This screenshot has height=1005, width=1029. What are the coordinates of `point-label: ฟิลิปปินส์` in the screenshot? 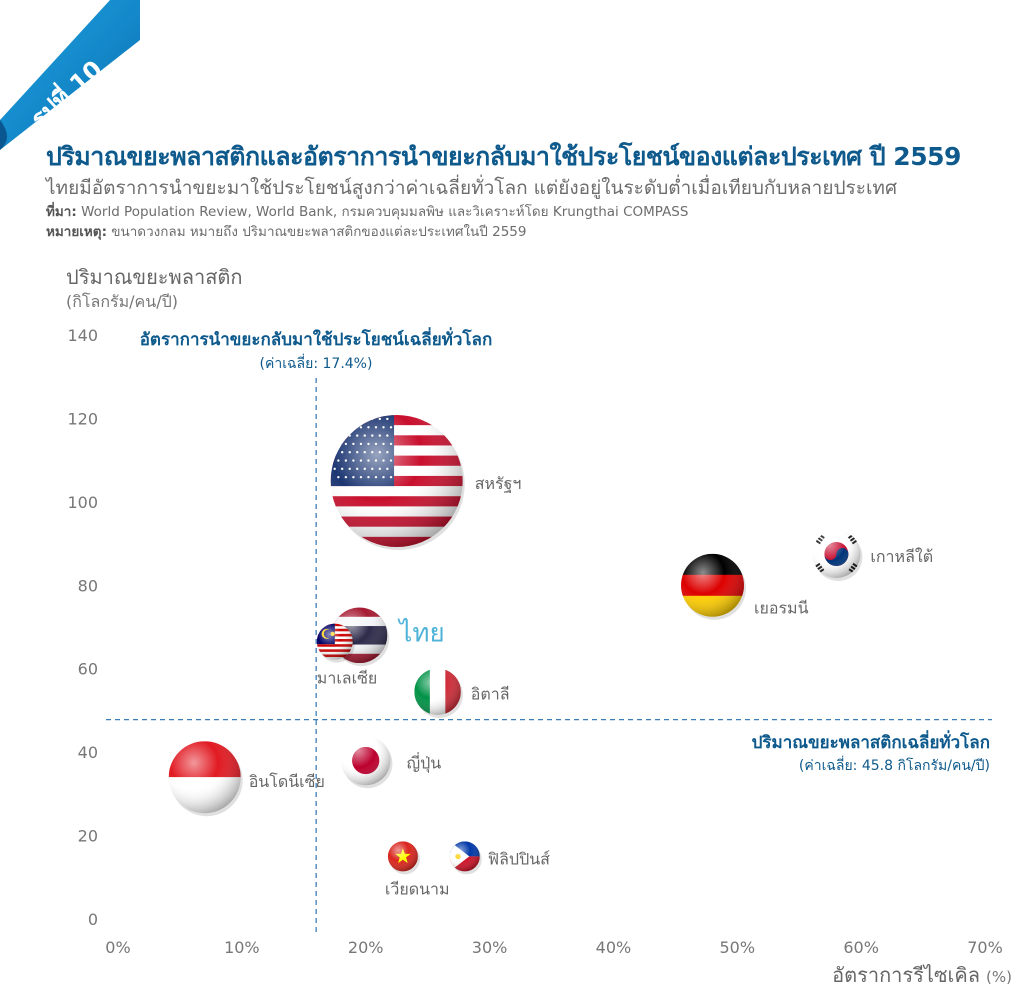 It's located at (519, 858).